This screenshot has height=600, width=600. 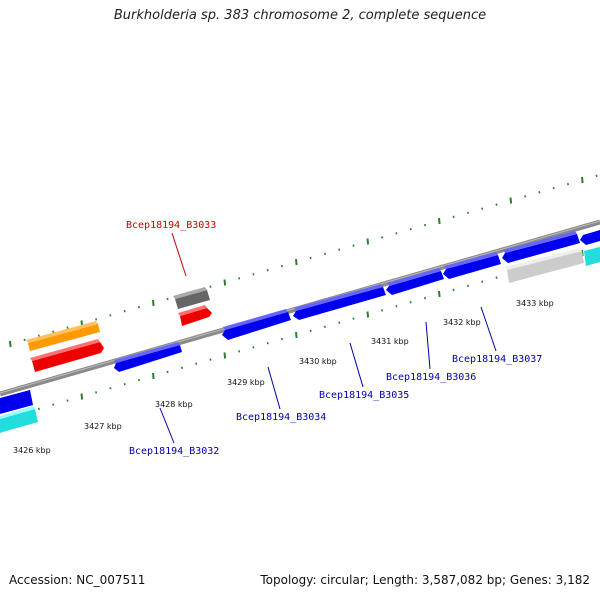 I want to click on feature-cyan-edge, so click(x=592, y=256).